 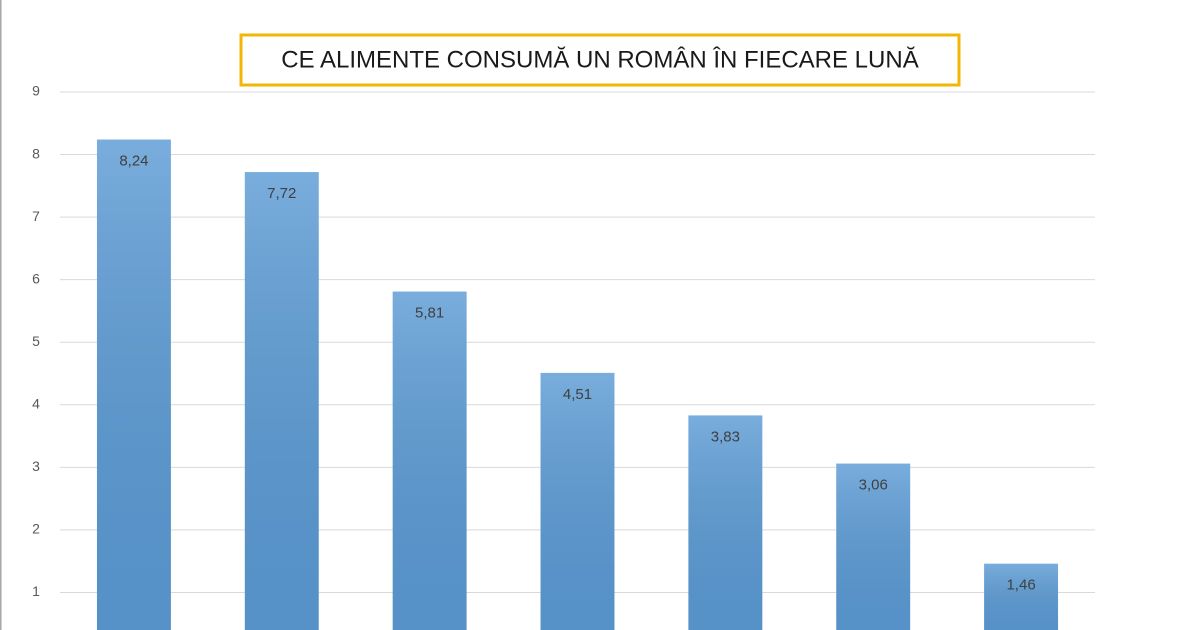 What do you see at coordinates (577, 394) in the screenshot?
I see `value-label: 4,51` at bounding box center [577, 394].